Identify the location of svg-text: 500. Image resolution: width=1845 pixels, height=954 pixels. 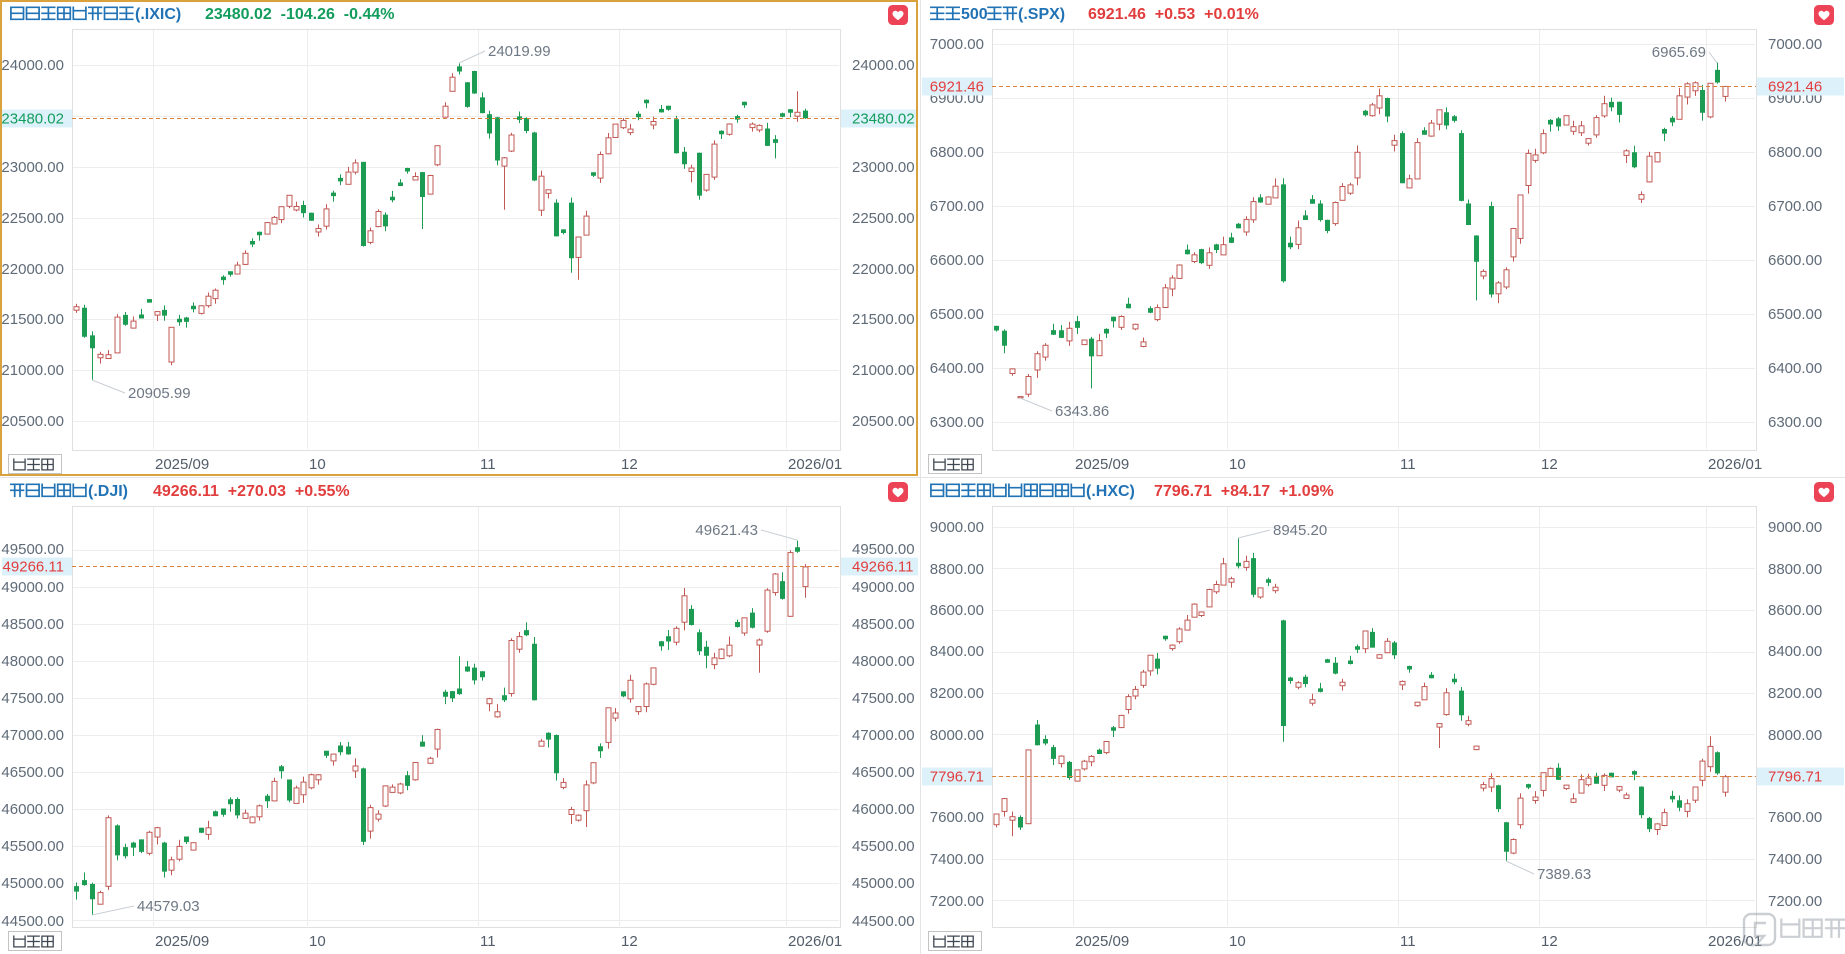
(974, 14).